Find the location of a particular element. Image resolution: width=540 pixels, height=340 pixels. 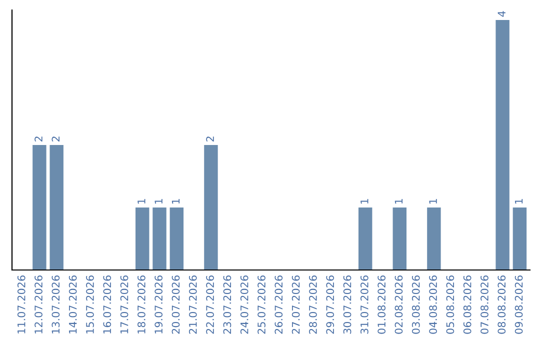

x-tick-label: 14.07.2026 is located at coordinates (72, 305).